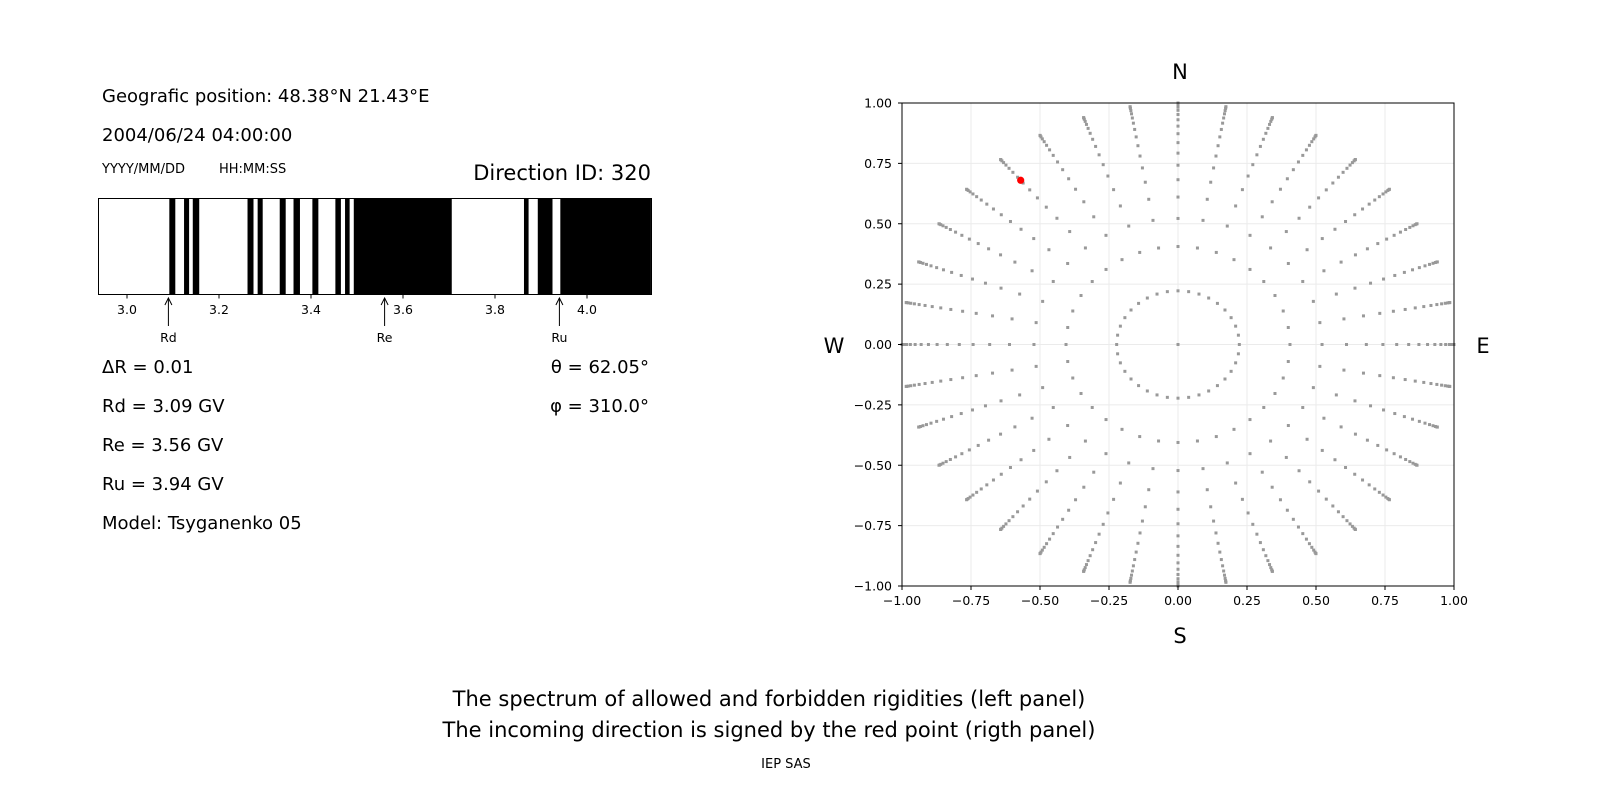 This screenshot has width=1600, height=804. Describe the element at coordinates (526, 246) in the screenshot. I see `forbidden-band` at that location.